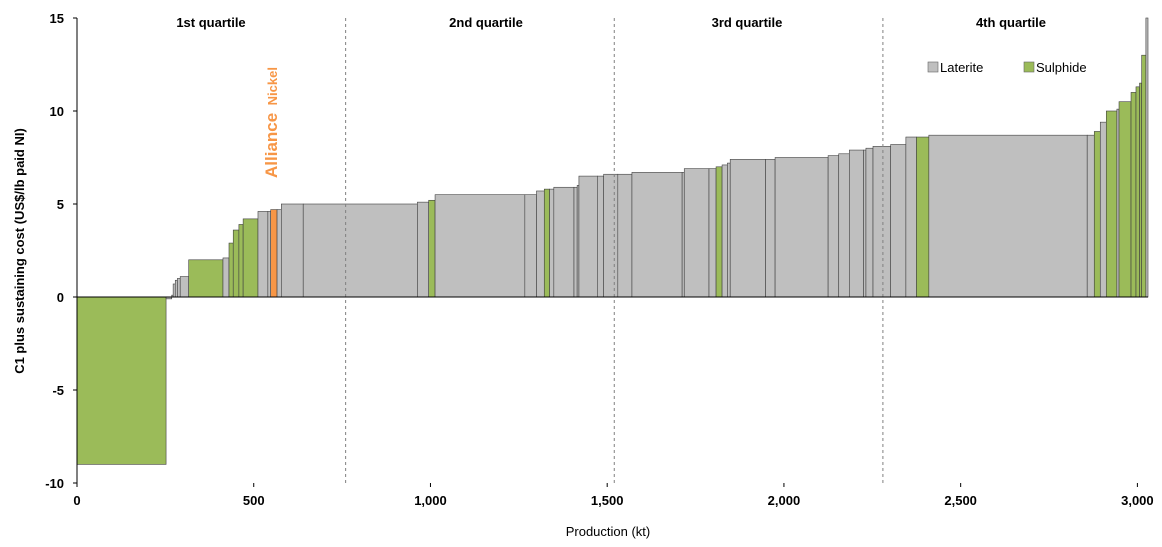 Image resolution: width=1162 pixels, height=547 pixels. What do you see at coordinates (607, 500) in the screenshot?
I see `x-tick-label: 1,500` at bounding box center [607, 500].